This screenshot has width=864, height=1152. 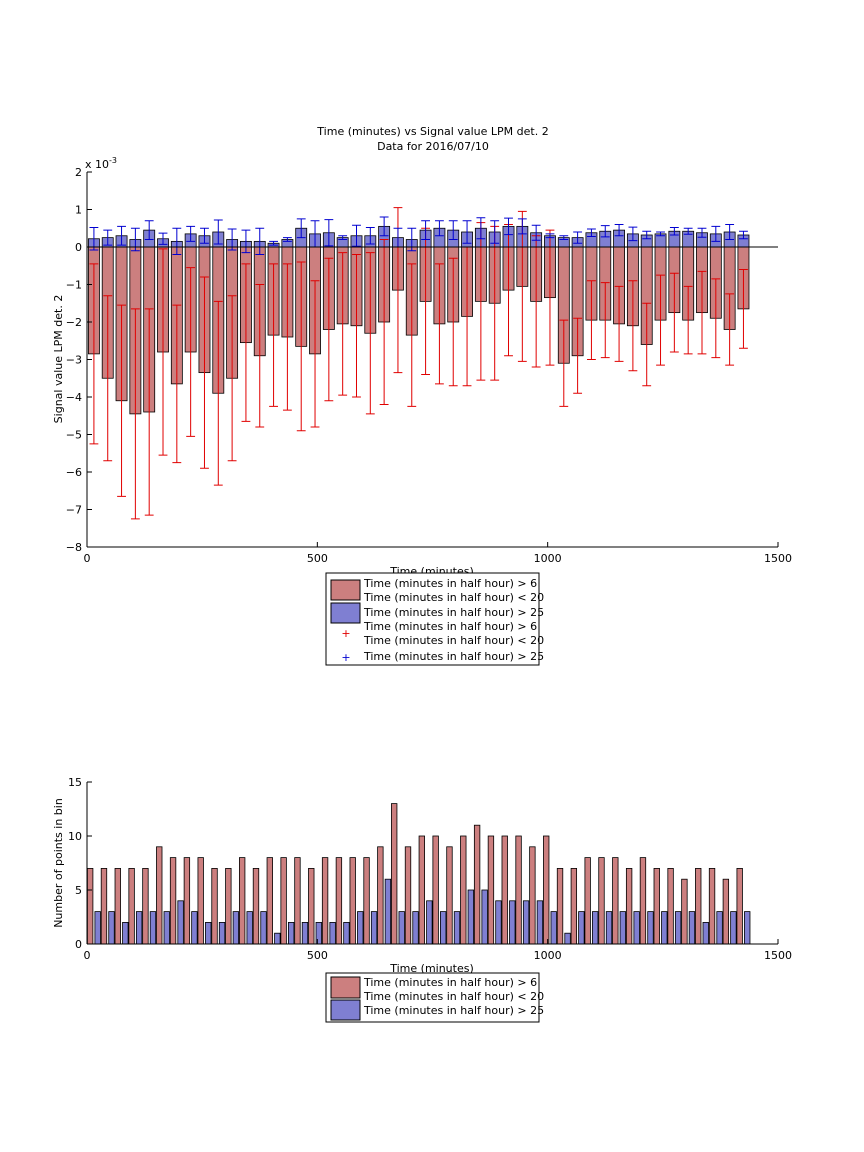 I want to click on signal-y-tick-label: 0, so click(x=78, y=247).